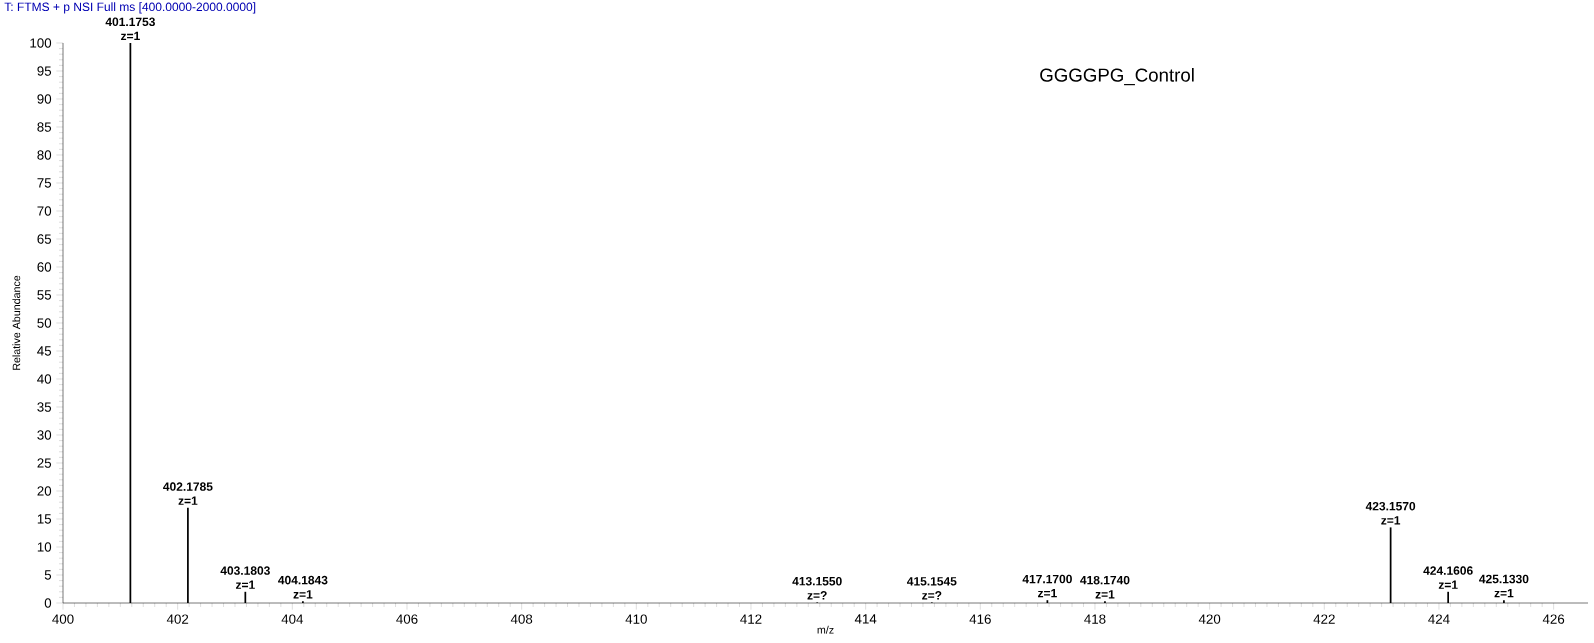 The height and width of the screenshot is (643, 1594). I want to click on annotation: GGGGPG_Control, so click(1117, 76).